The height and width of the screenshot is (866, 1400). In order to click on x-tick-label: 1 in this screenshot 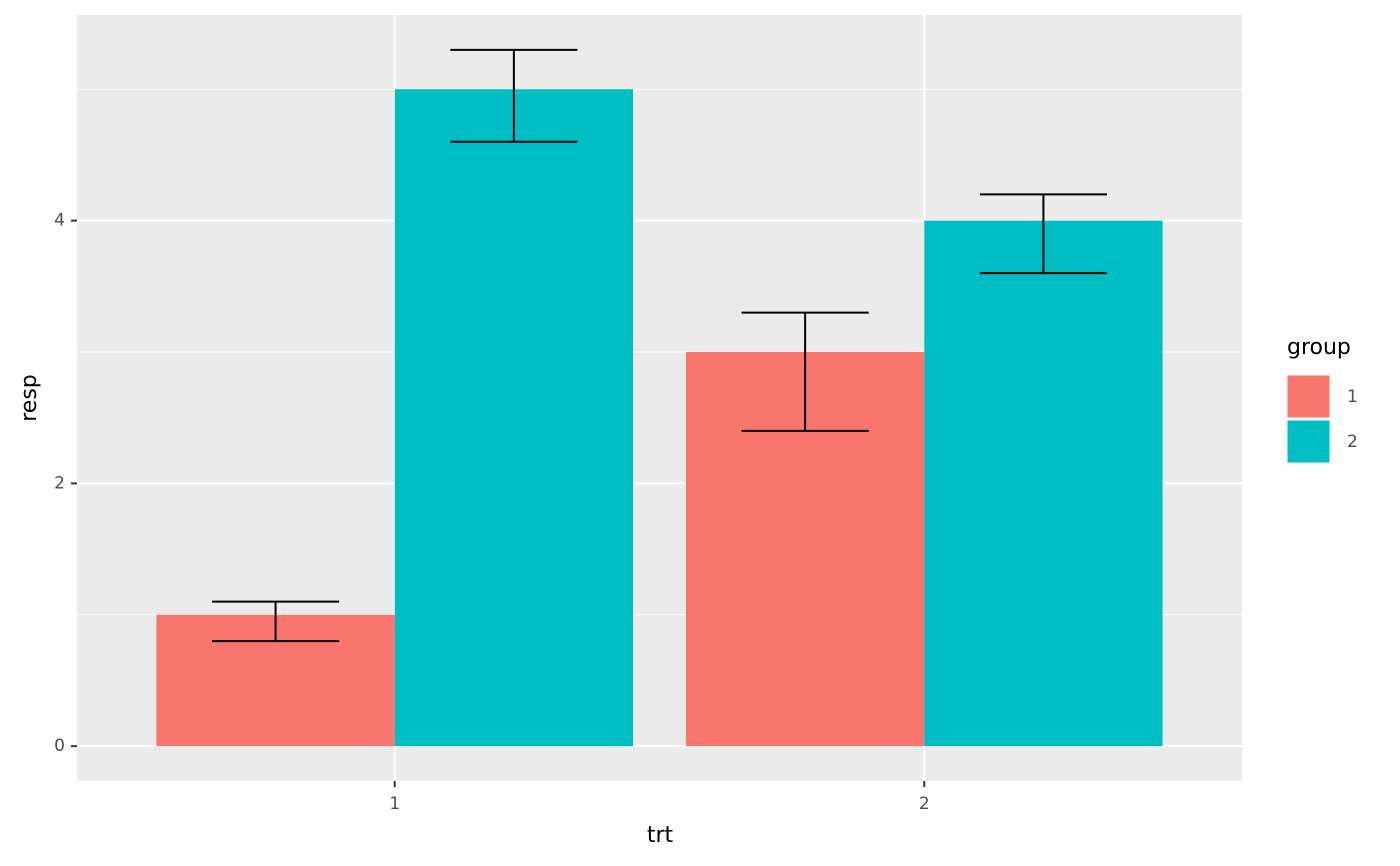, I will do `click(394, 804)`.